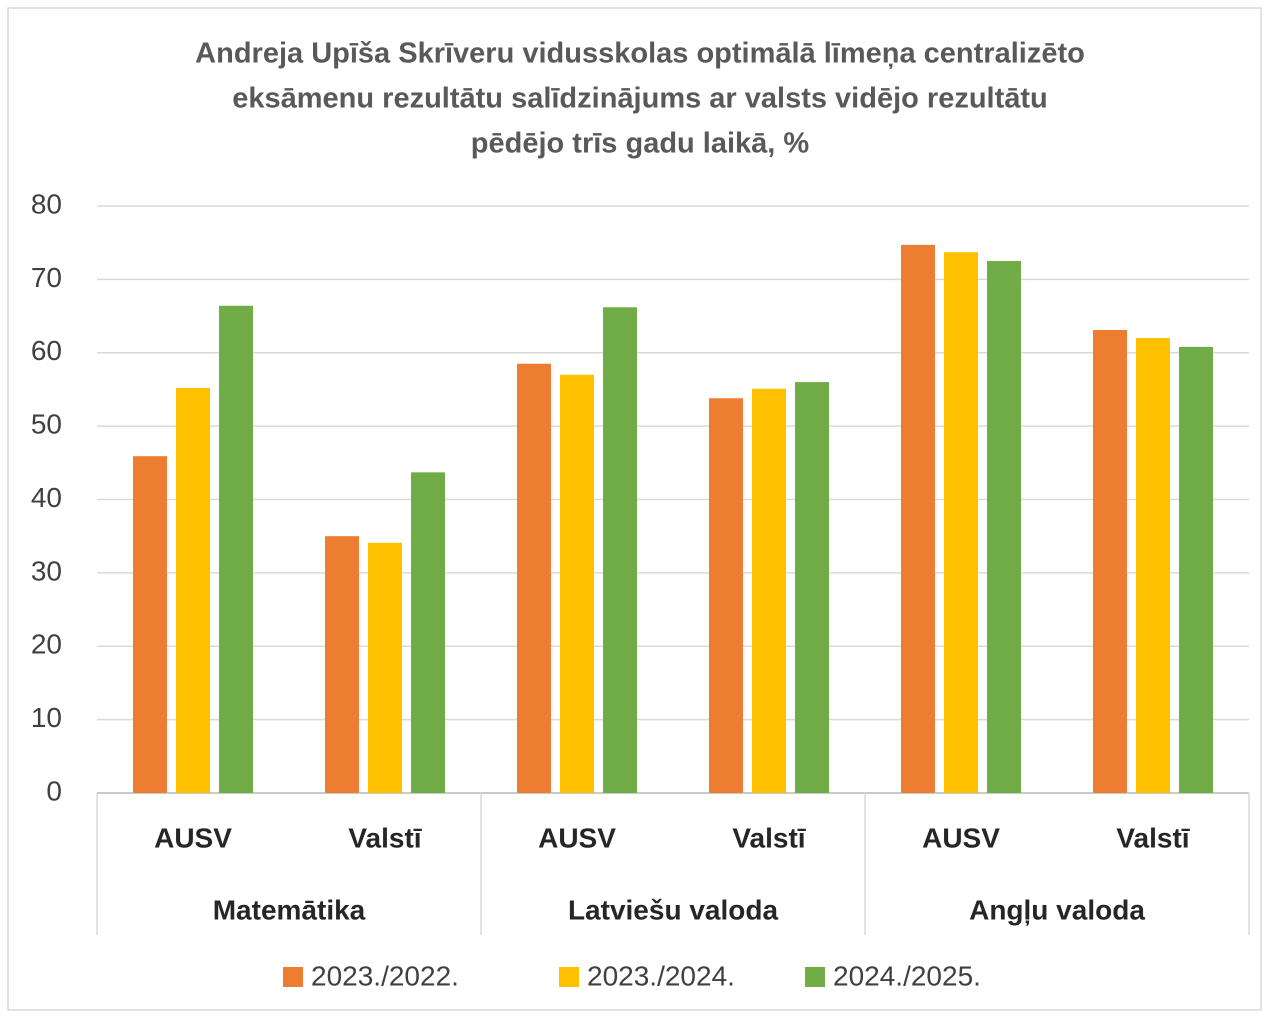  Describe the element at coordinates (673, 909) in the screenshot. I see `group-label: Latviešu valoda` at that location.